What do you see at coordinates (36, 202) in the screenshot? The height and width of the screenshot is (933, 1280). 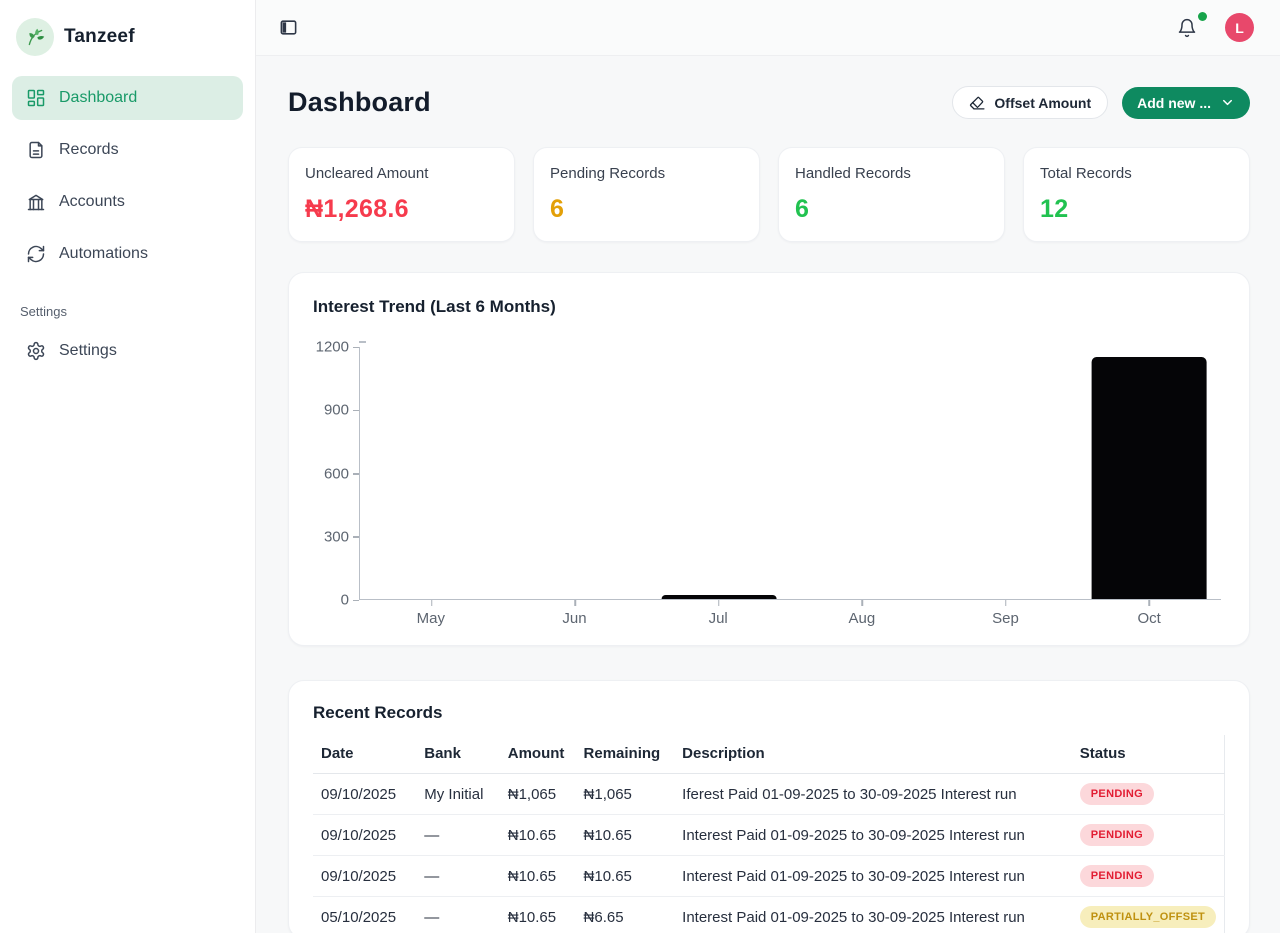 I see `bank-building-icon` at bounding box center [36, 202].